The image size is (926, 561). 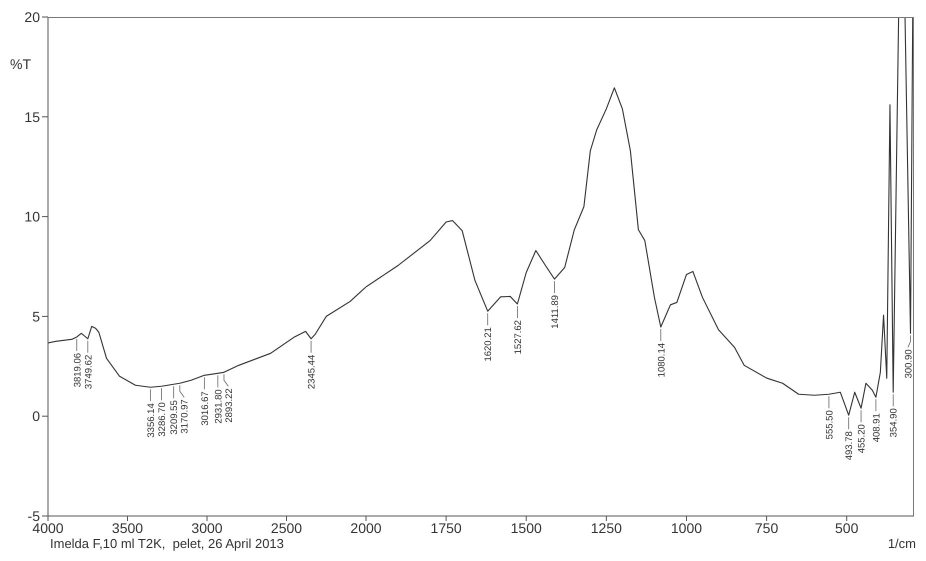 What do you see at coordinates (78, 370) in the screenshot?
I see `annotation: 3819.06` at bounding box center [78, 370].